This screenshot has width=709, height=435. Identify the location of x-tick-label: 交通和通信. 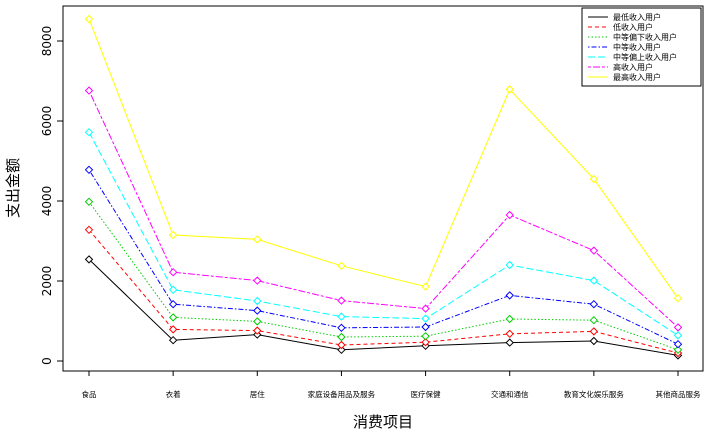
(510, 394).